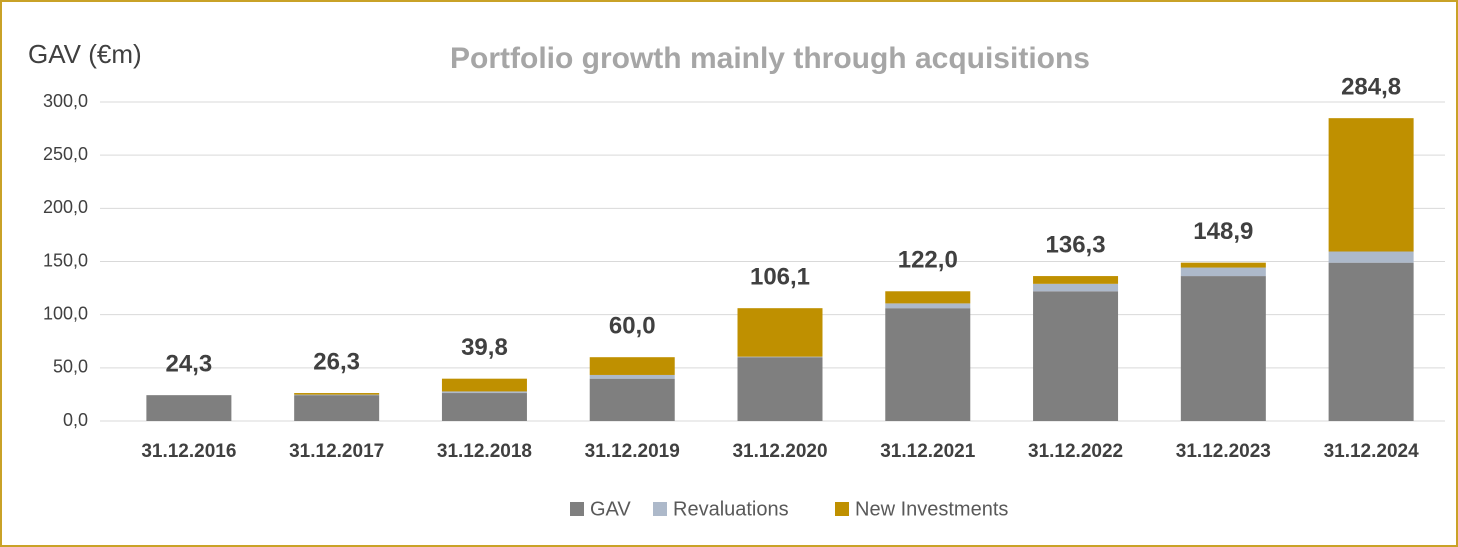  What do you see at coordinates (1075, 451) in the screenshot?
I see `x-tick-label: 31.12.2022` at bounding box center [1075, 451].